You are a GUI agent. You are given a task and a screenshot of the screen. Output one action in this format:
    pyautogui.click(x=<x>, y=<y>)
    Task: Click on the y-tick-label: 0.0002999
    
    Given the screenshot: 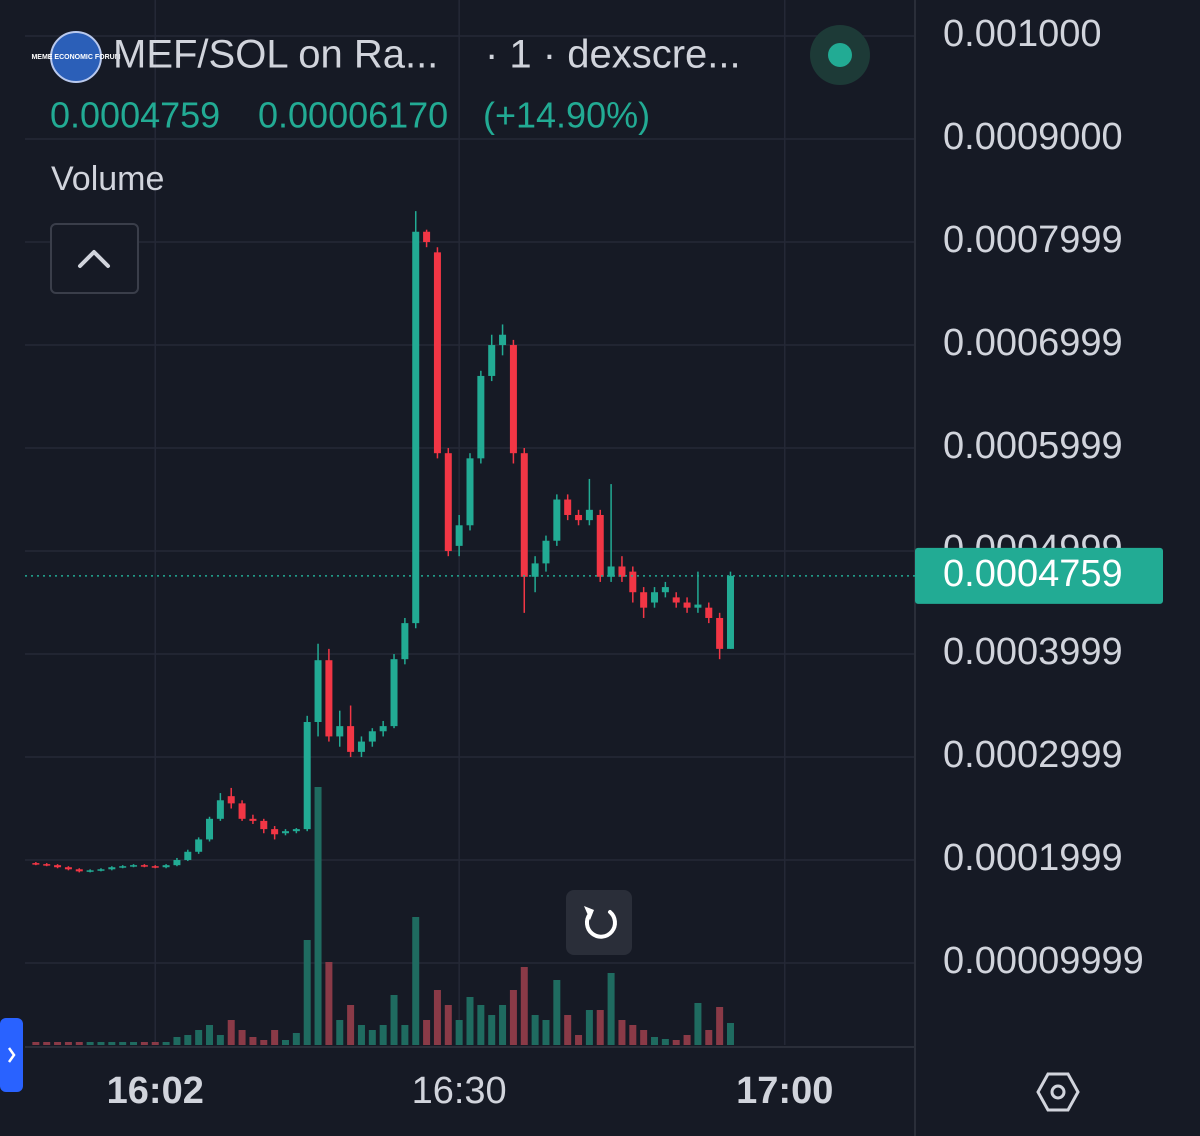 What is the action you would take?
    pyautogui.click(x=1033, y=755)
    